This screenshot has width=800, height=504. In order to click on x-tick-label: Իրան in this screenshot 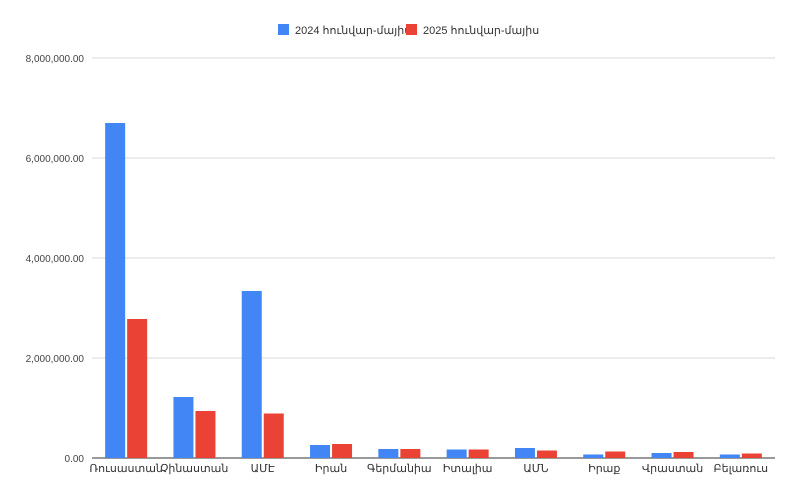, I will do `click(331, 469)`.